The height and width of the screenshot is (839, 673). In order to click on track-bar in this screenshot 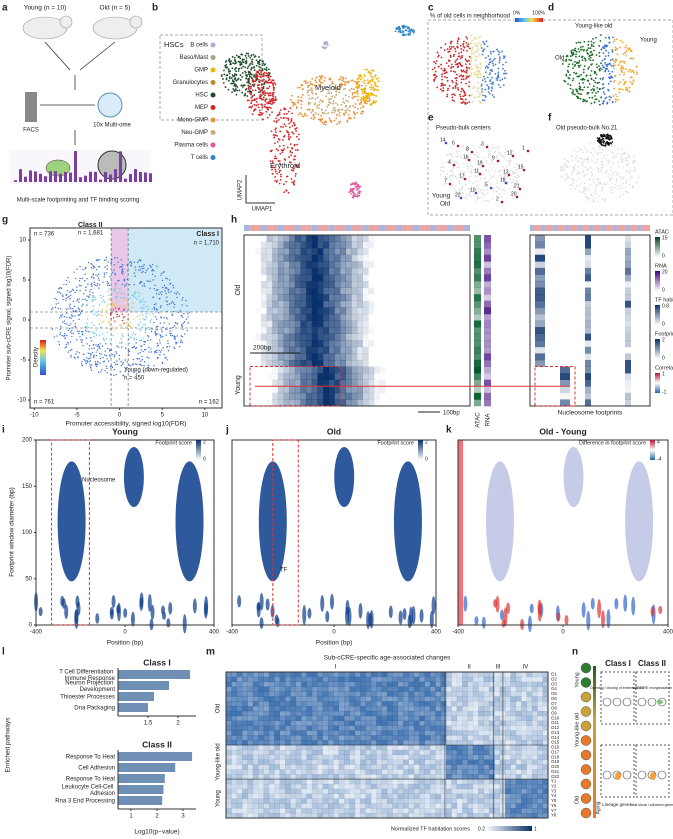, I will do `click(95, 176)`.